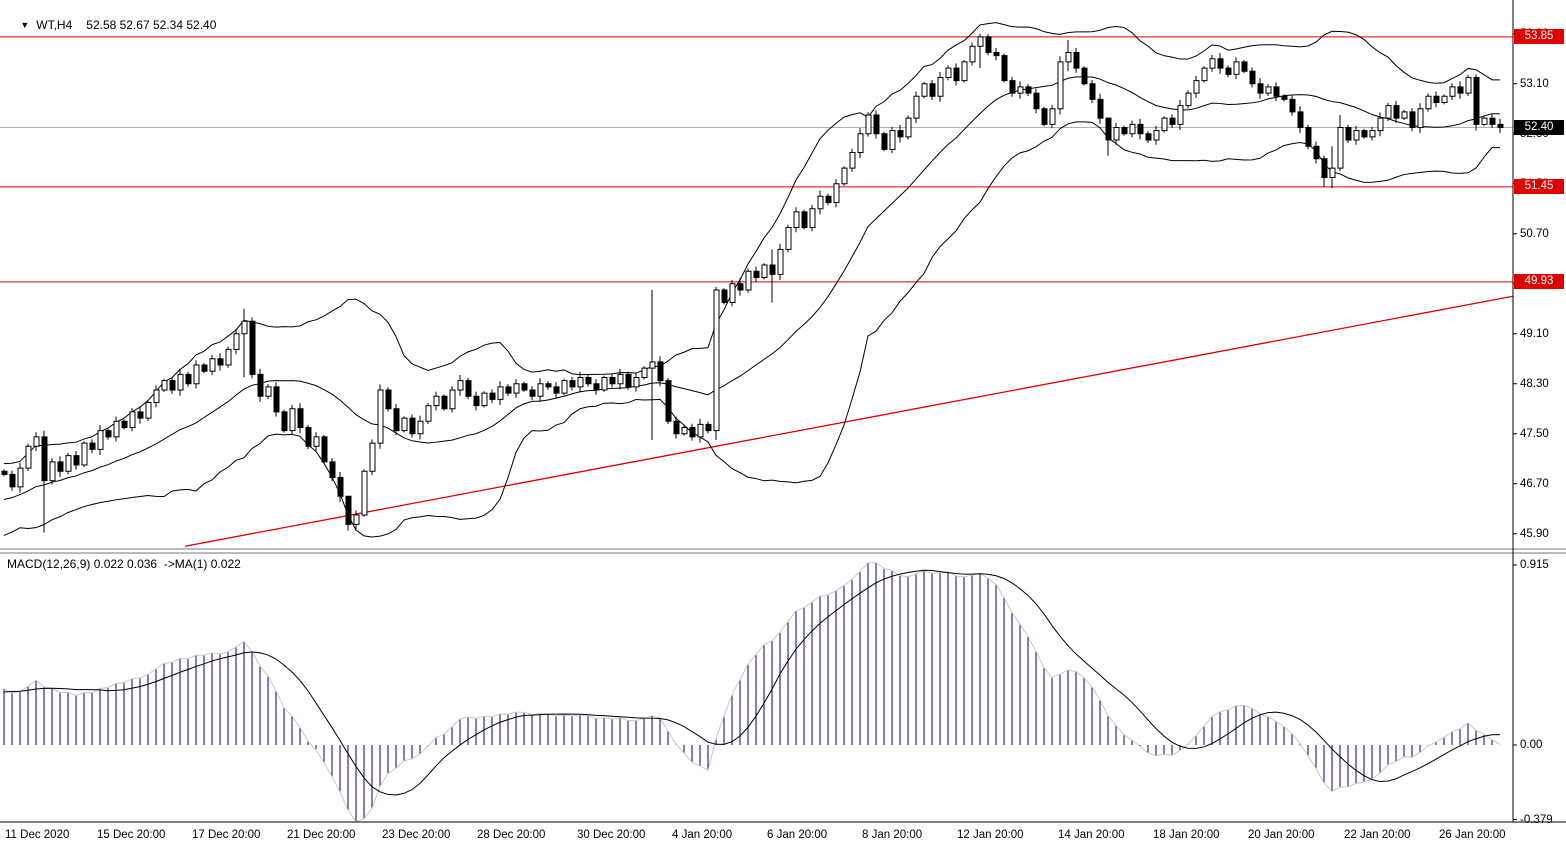  Describe the element at coordinates (892, 835) in the screenshot. I see `time-label: 8 Jan 20:00` at that location.